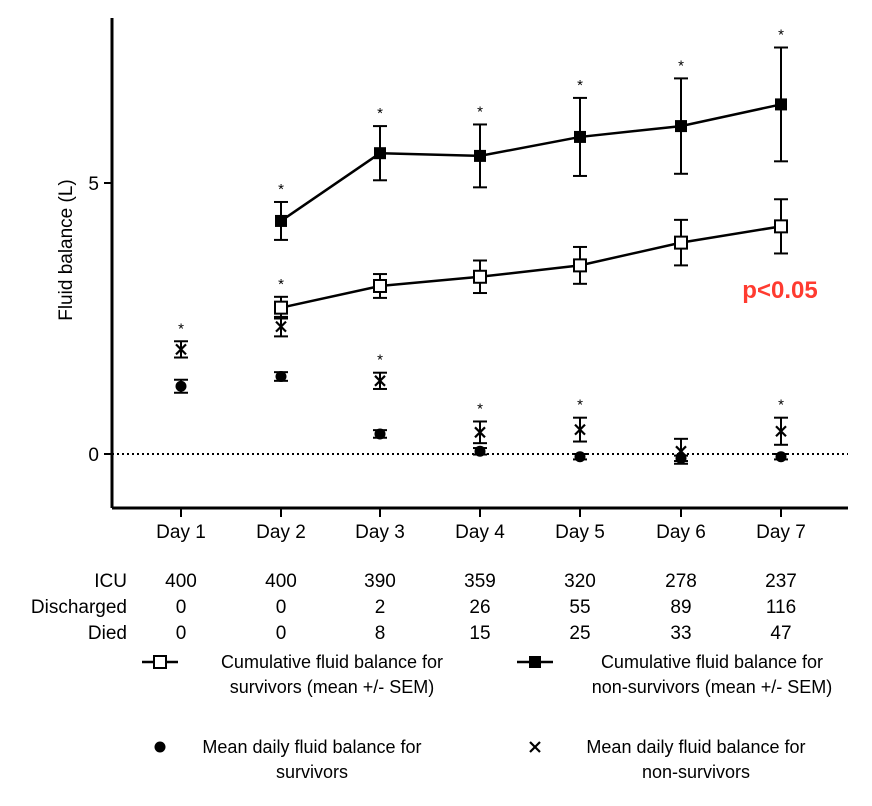 The height and width of the screenshot is (806, 872). What do you see at coordinates (332, 687) in the screenshot?
I see `legend-label: survivors (mean +/- SEM)` at bounding box center [332, 687].